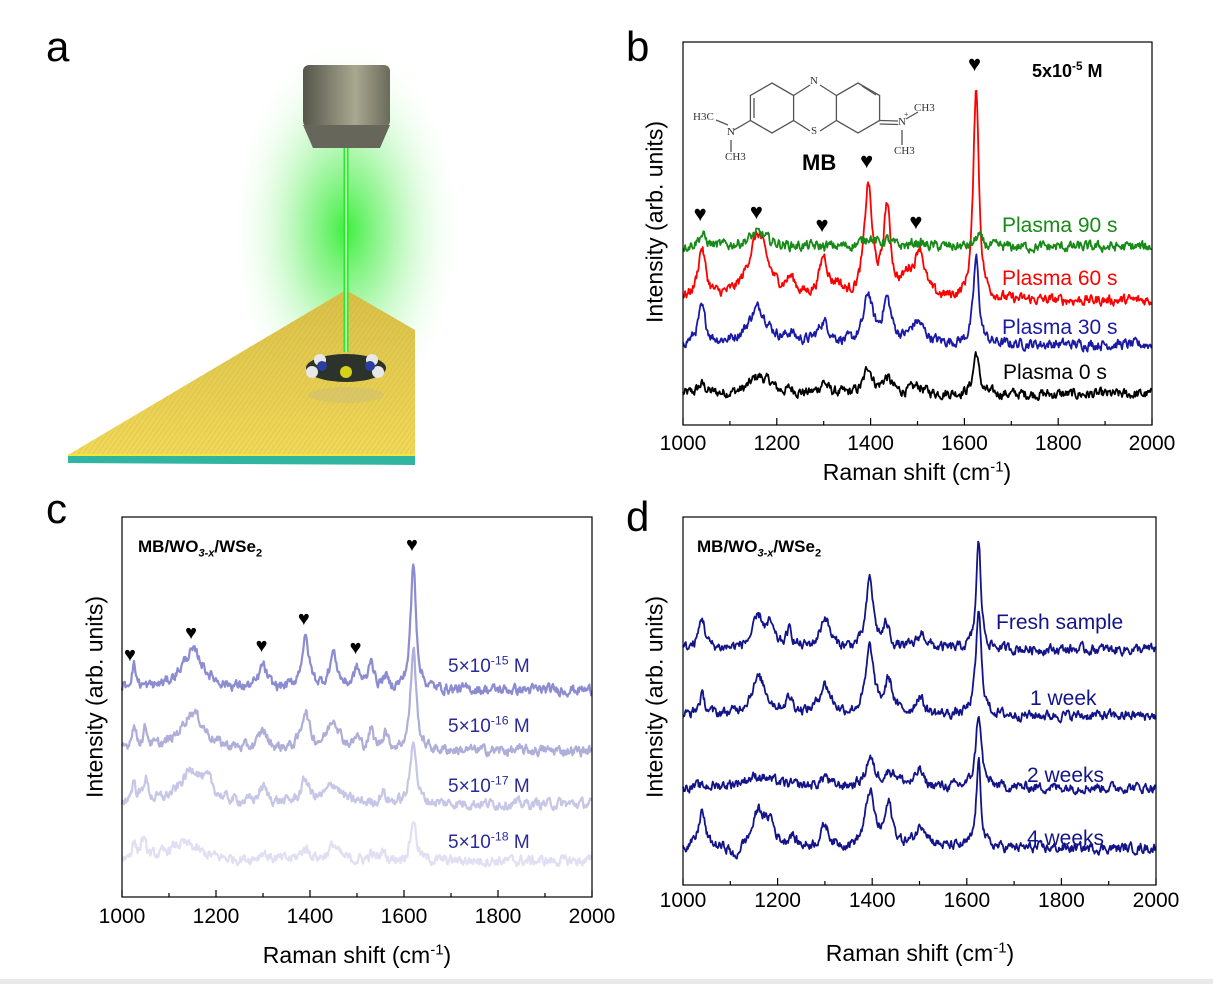 Image resolution: width=1213 pixels, height=984 pixels. Describe the element at coordinates (920, 952) in the screenshot. I see `x-axis-label-d: Raman shift (cm-1)` at that location.